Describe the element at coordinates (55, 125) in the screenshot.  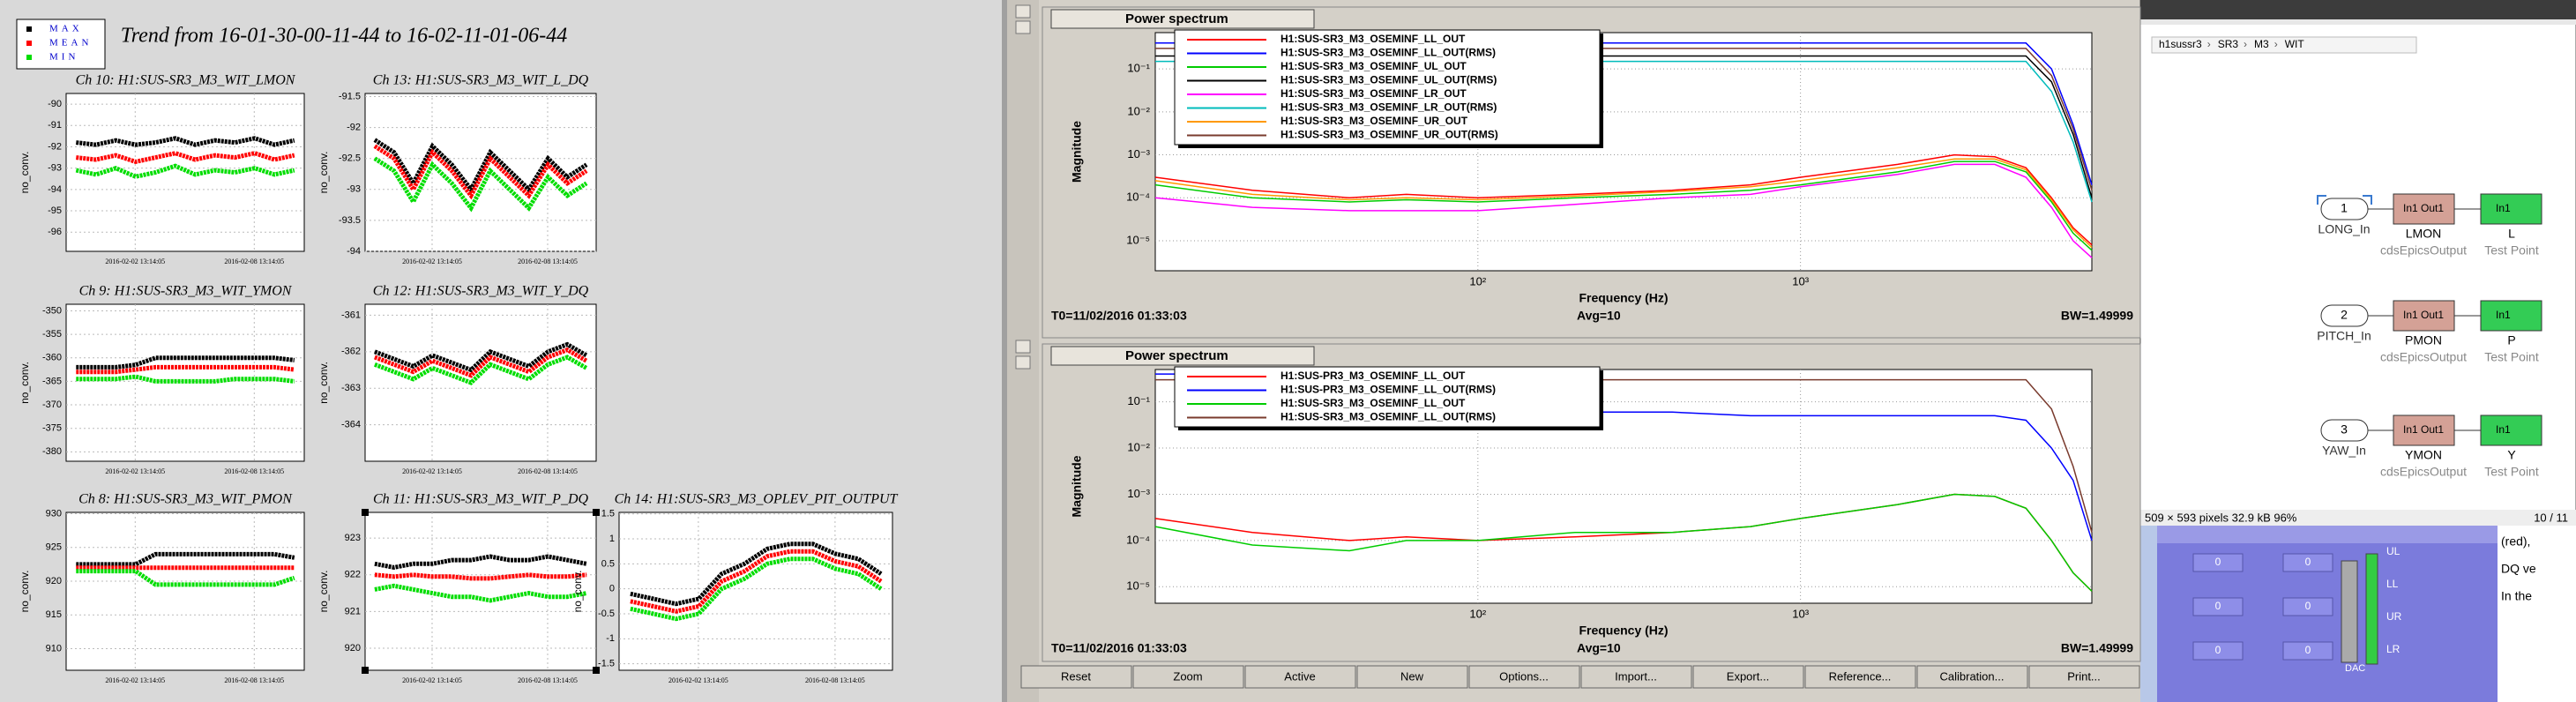
I see `y-tick-label: -91` at that location.